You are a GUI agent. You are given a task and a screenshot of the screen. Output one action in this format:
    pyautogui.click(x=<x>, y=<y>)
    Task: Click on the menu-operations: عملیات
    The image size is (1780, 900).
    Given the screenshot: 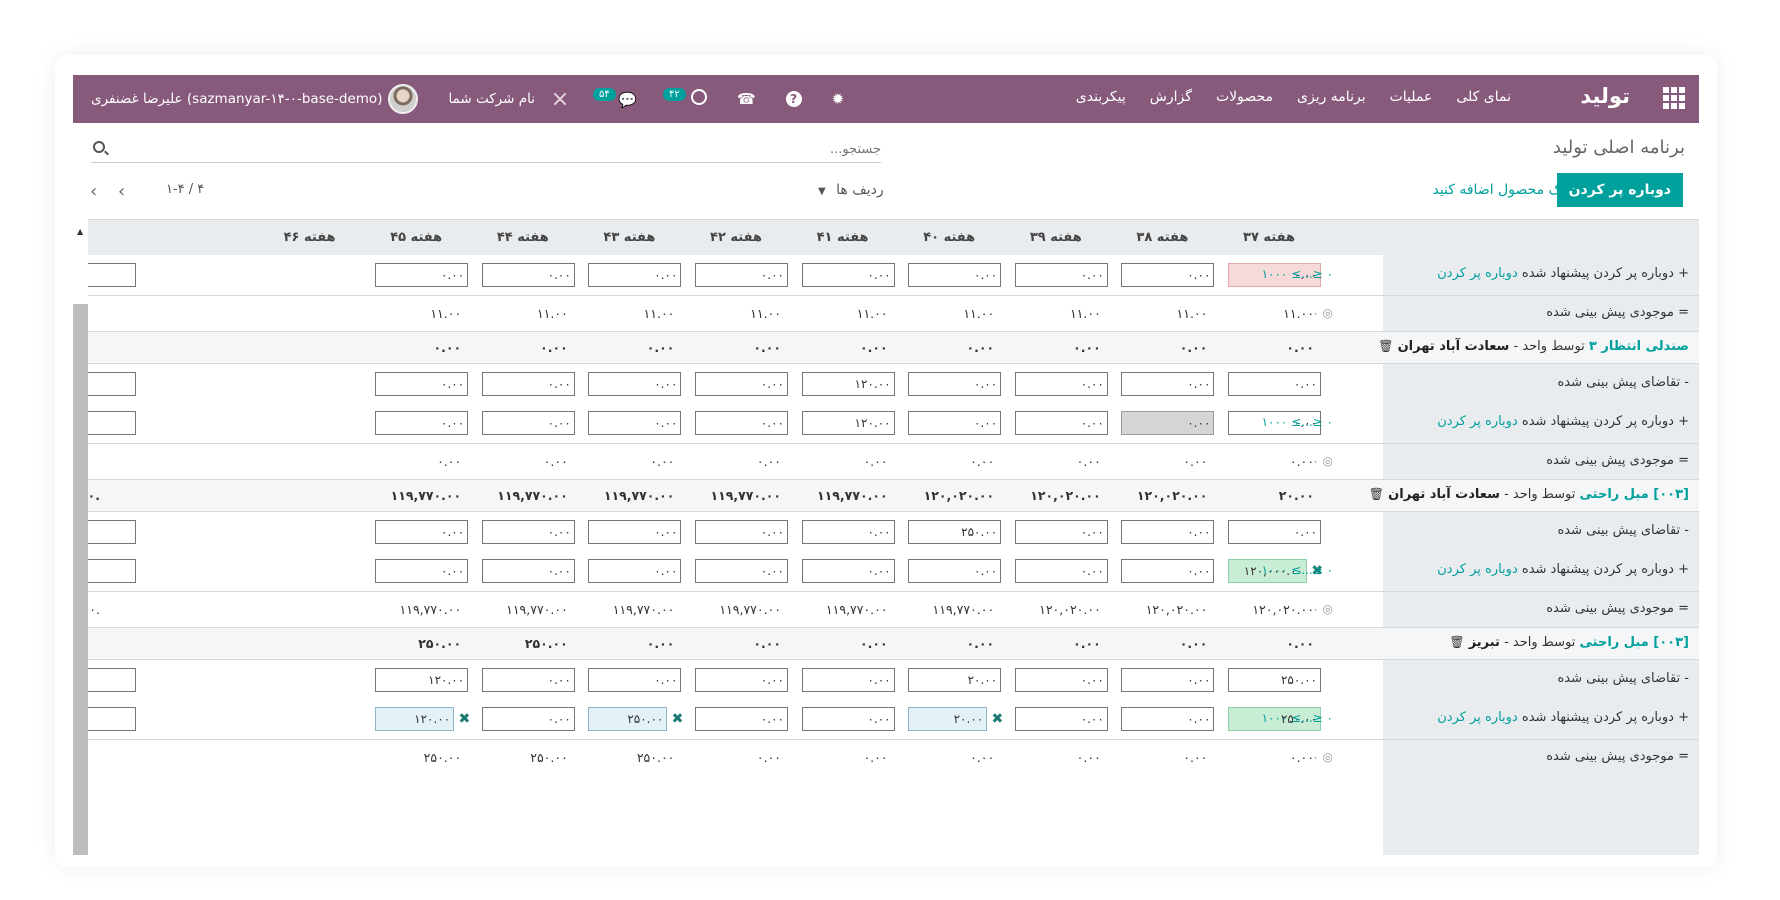 What is the action you would take?
    pyautogui.click(x=1411, y=97)
    